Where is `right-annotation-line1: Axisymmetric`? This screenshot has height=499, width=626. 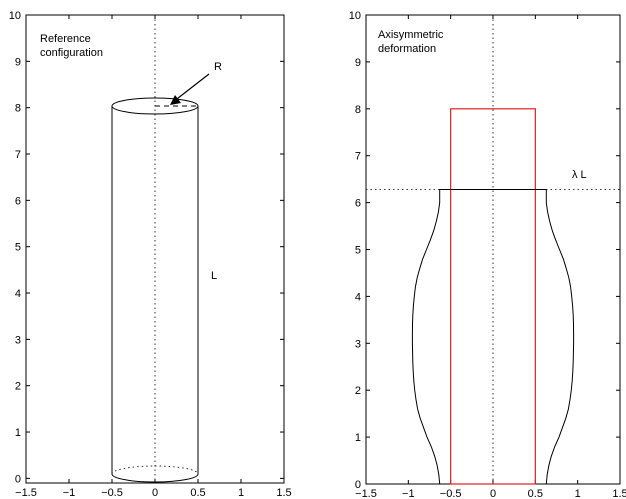 right-annotation-line1: Axisymmetric is located at coordinates (411, 35).